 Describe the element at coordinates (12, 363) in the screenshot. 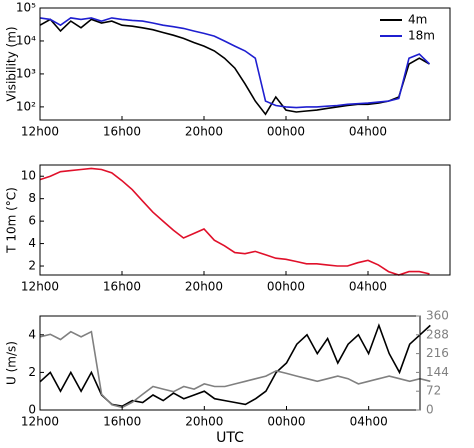

I see `y-axis-label: U (m/s)` at that location.